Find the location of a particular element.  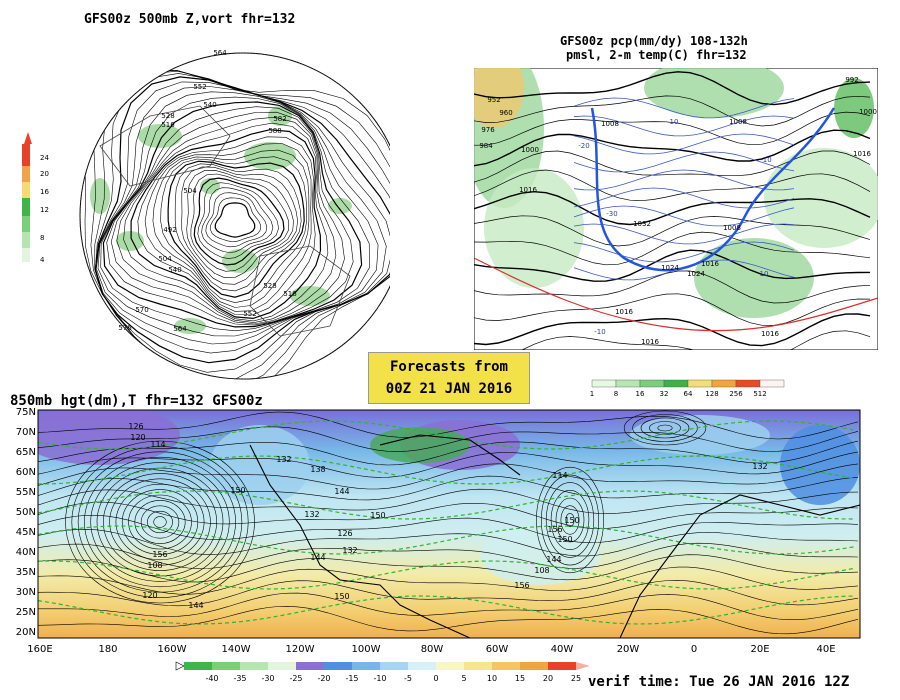

longitude-label: 40E is located at coordinates (825, 649).